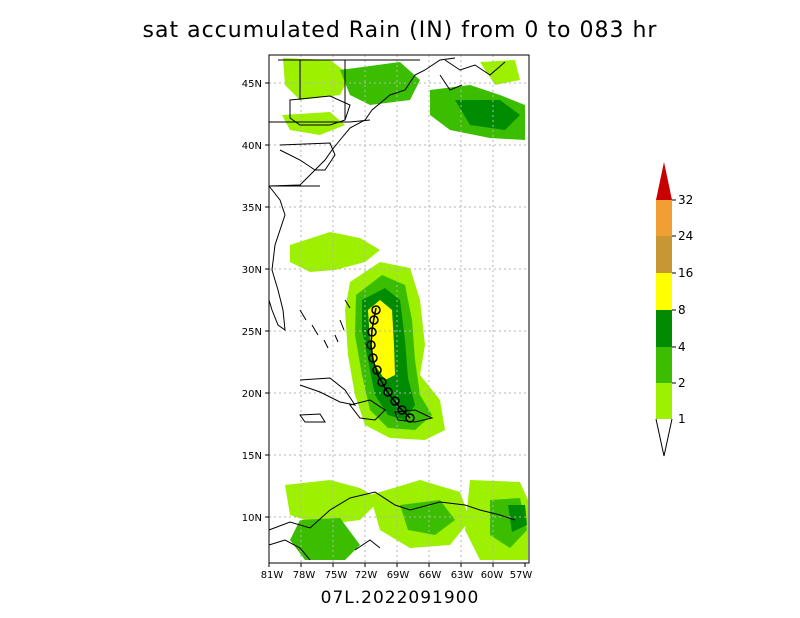 The width and height of the screenshot is (800, 618). Describe the element at coordinates (252, 208) in the screenshot. I see `lat-tick-label: 35N` at that location.